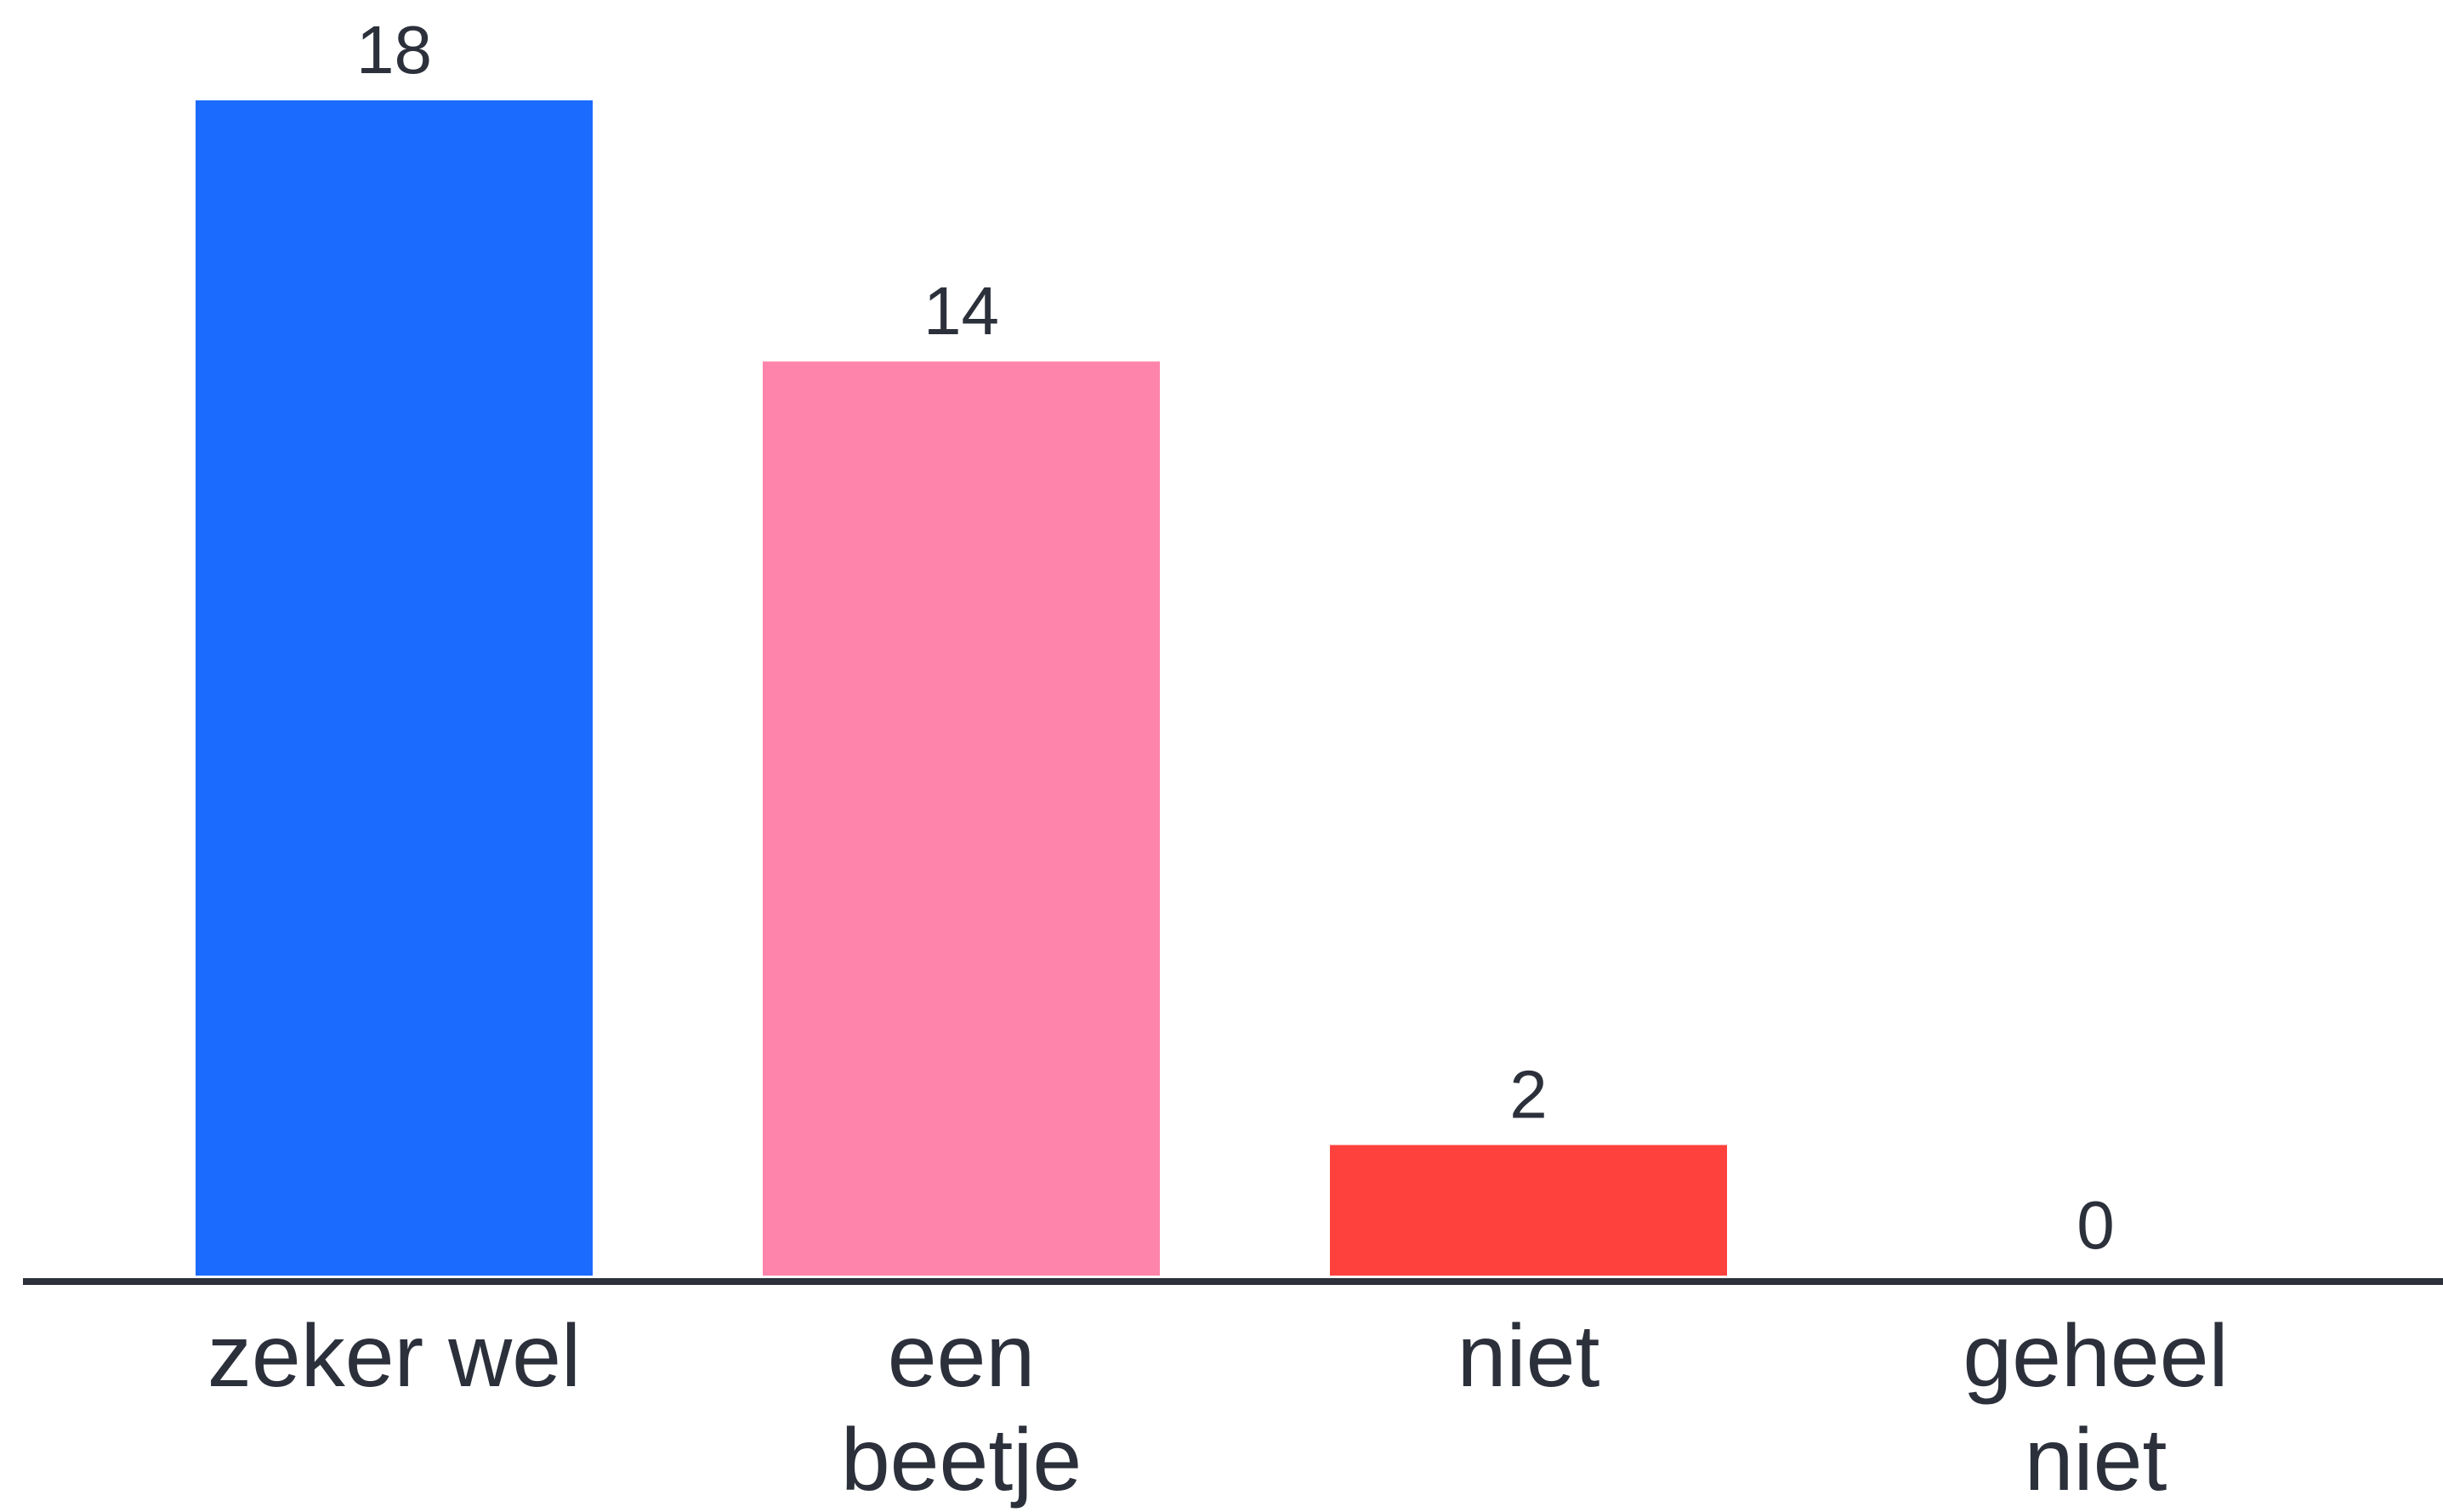 This screenshot has height=1512, width=2443. I want to click on bar-een-beetje, so click(962, 818).